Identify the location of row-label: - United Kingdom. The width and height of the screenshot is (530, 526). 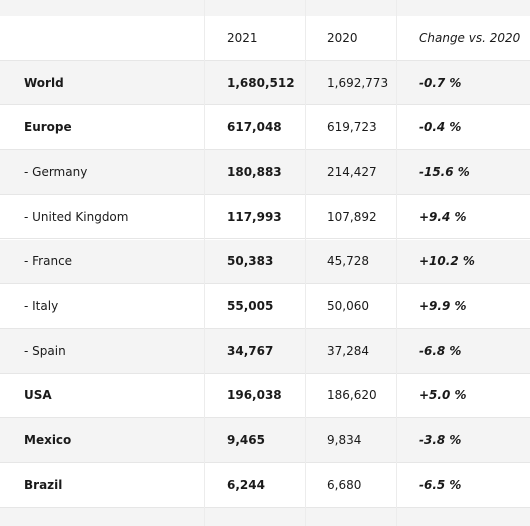
(76, 216).